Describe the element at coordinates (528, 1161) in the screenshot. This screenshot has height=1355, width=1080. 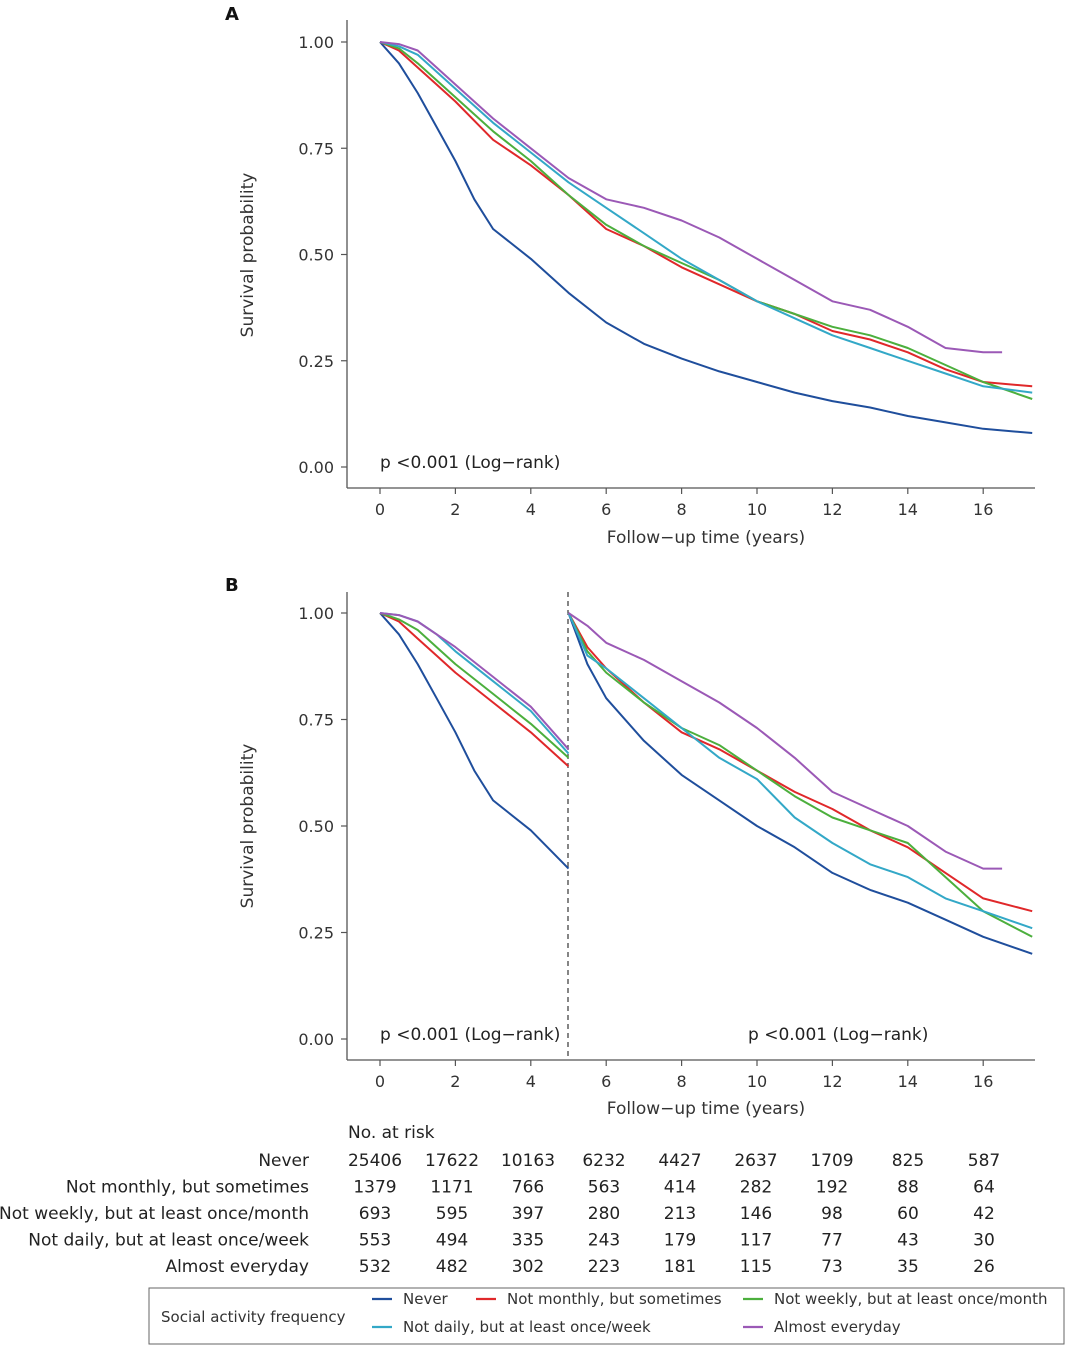
I see `risk-cell: 10163` at that location.